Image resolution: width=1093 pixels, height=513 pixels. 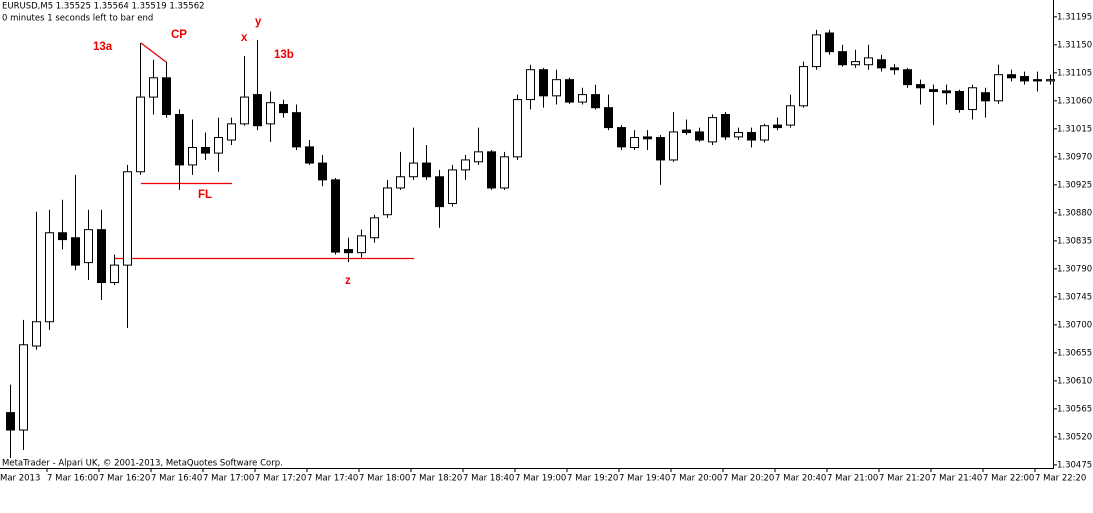 I want to click on x-tick-label: 7 Mar 16:40, so click(x=176, y=479).